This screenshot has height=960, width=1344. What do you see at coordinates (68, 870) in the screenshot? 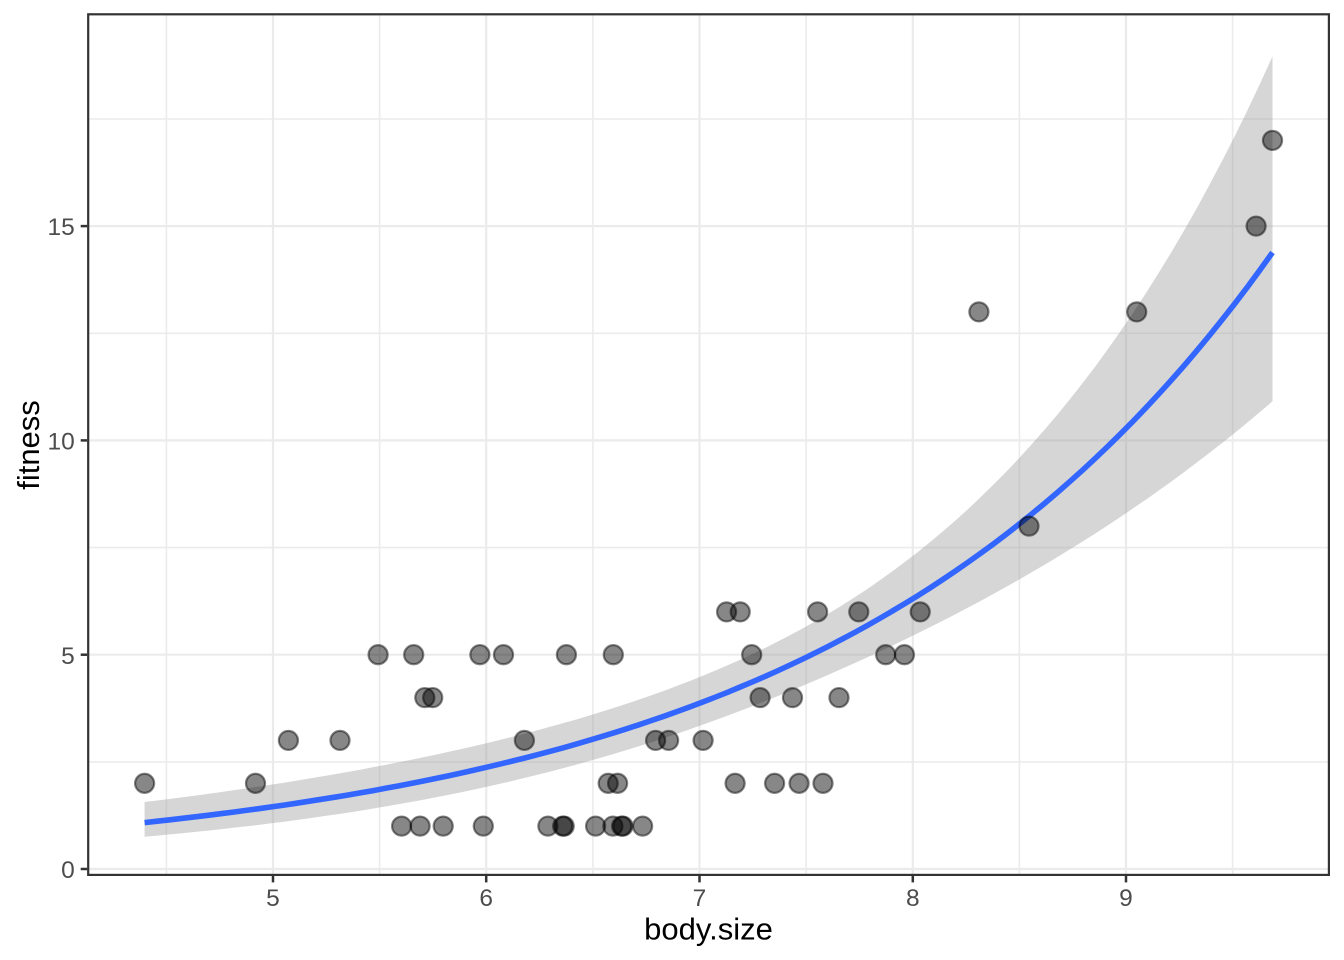
I see `svg-text: 0` at bounding box center [68, 870].